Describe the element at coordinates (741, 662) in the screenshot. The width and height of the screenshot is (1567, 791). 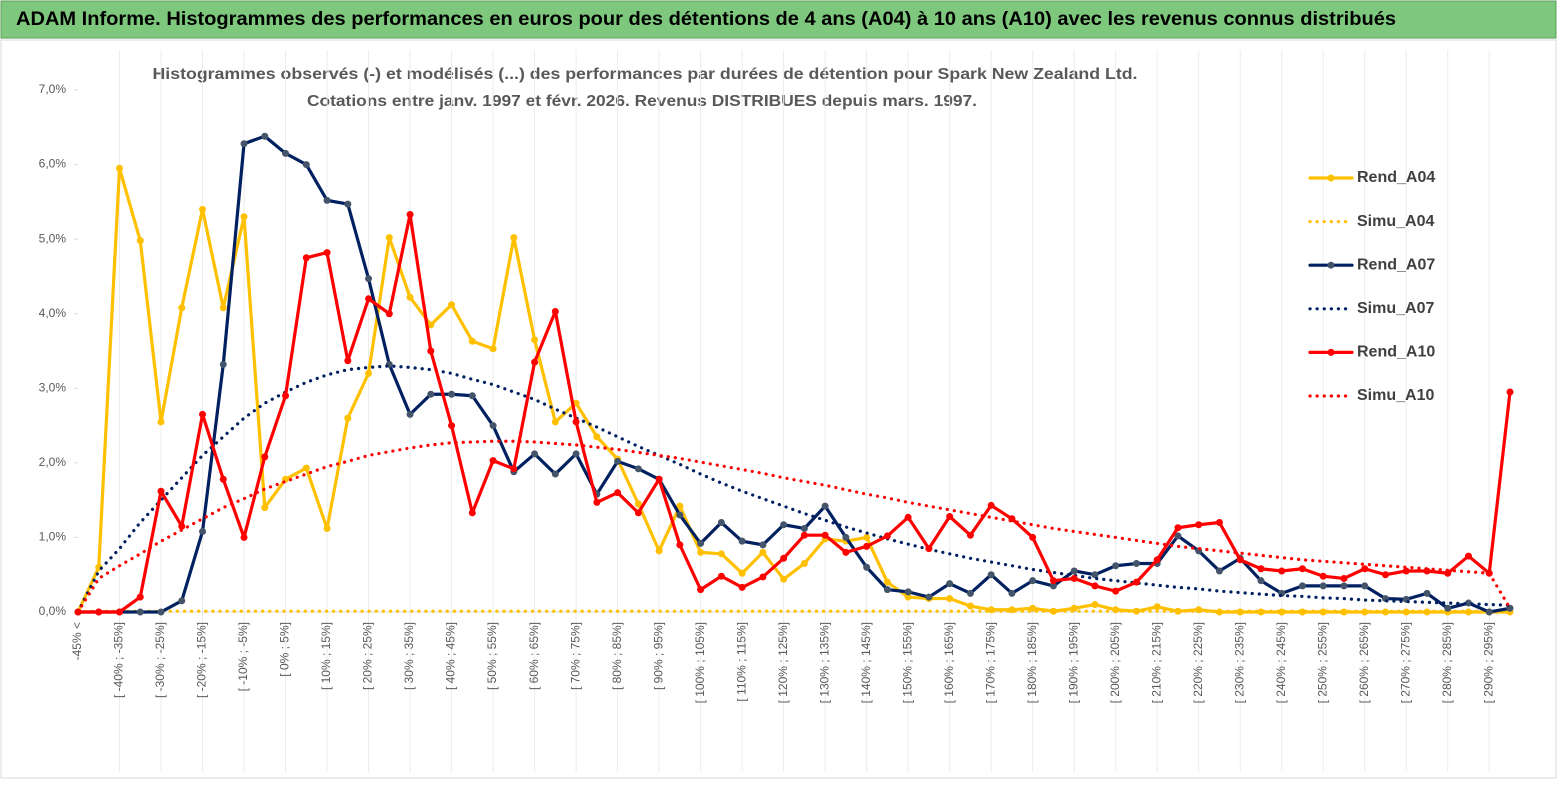
I see `x-tick-label: [ 110% ; 115%]` at that location.